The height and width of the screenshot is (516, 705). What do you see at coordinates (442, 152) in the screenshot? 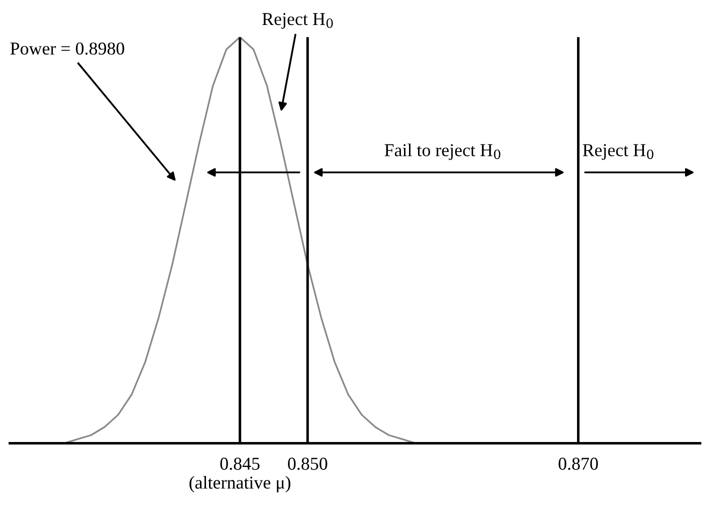
I see `annotation: Fail to reject H$_{0}$` at bounding box center [442, 152].